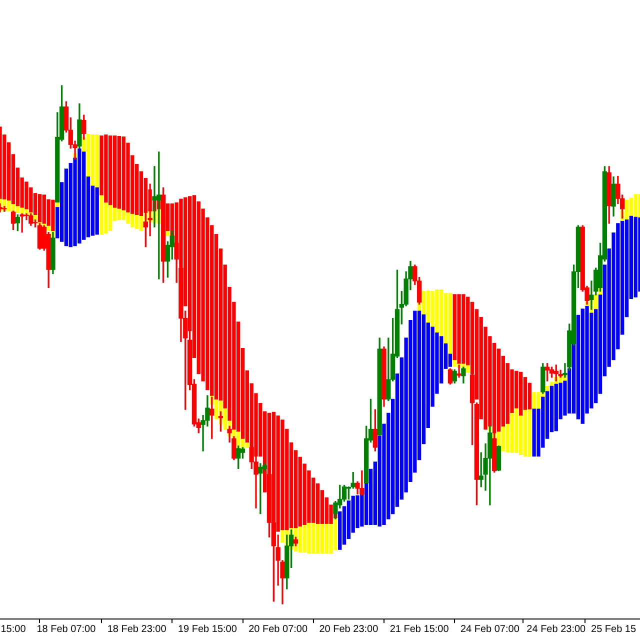 This screenshot has height=640, width=640. Describe the element at coordinates (66, 629) in the screenshot. I see `x-tick-label: 18 Feb 07:00` at that location.